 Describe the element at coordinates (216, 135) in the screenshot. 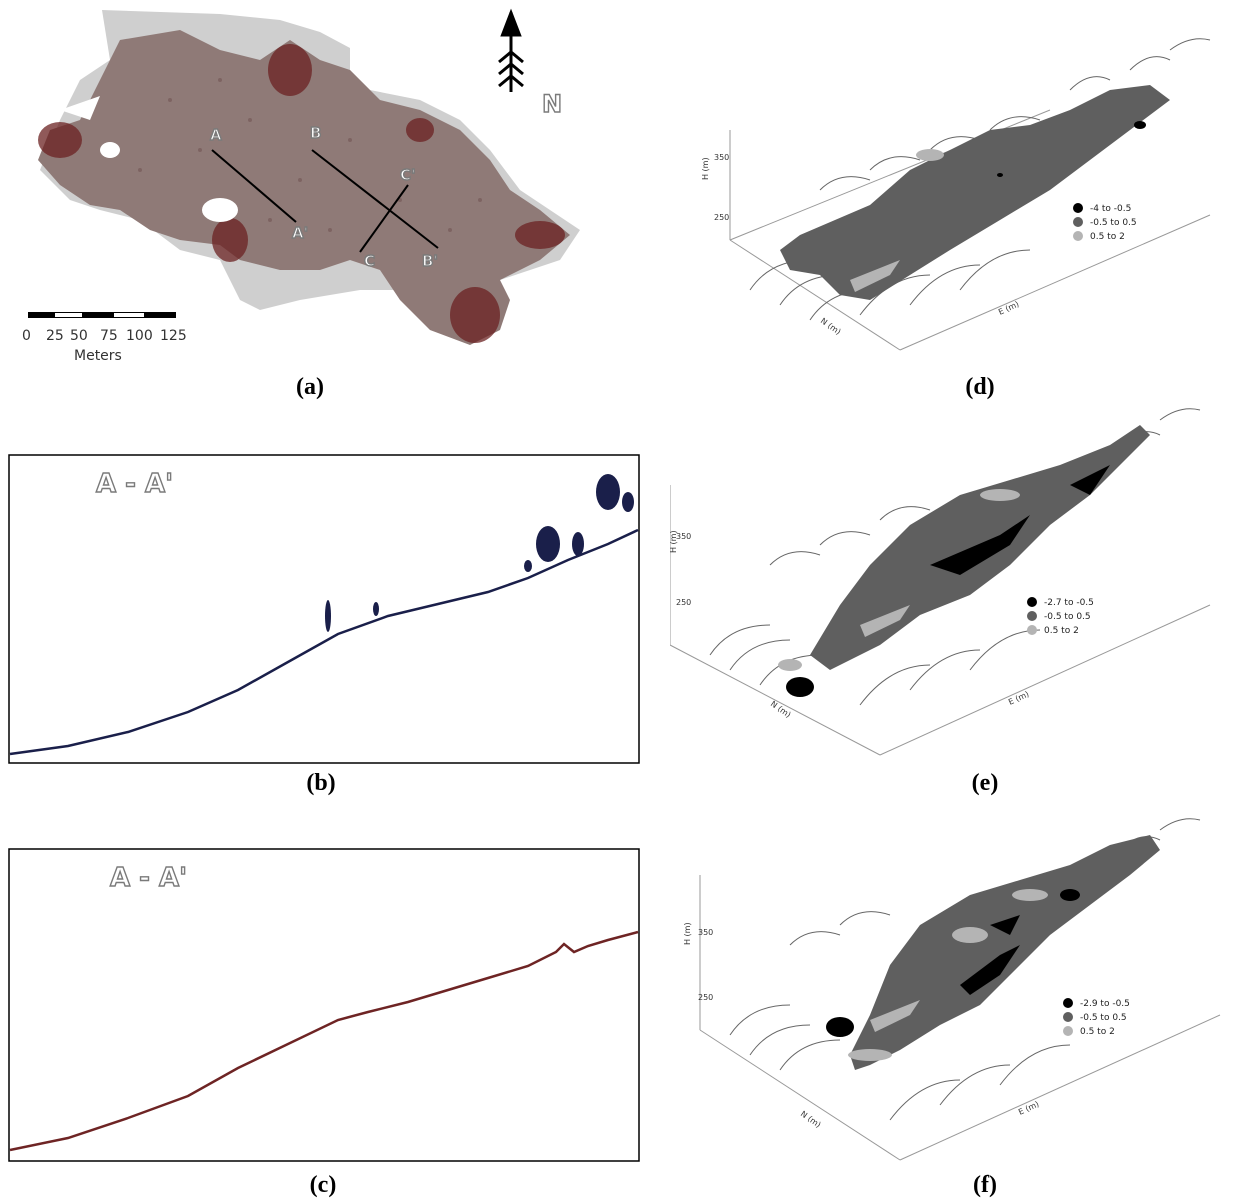

I see `svg-text: A` at that location.